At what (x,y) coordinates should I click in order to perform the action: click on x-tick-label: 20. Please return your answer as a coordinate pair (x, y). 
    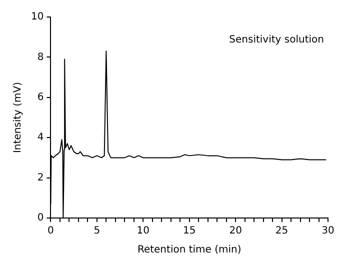
    Looking at the image, I should click on (235, 231).